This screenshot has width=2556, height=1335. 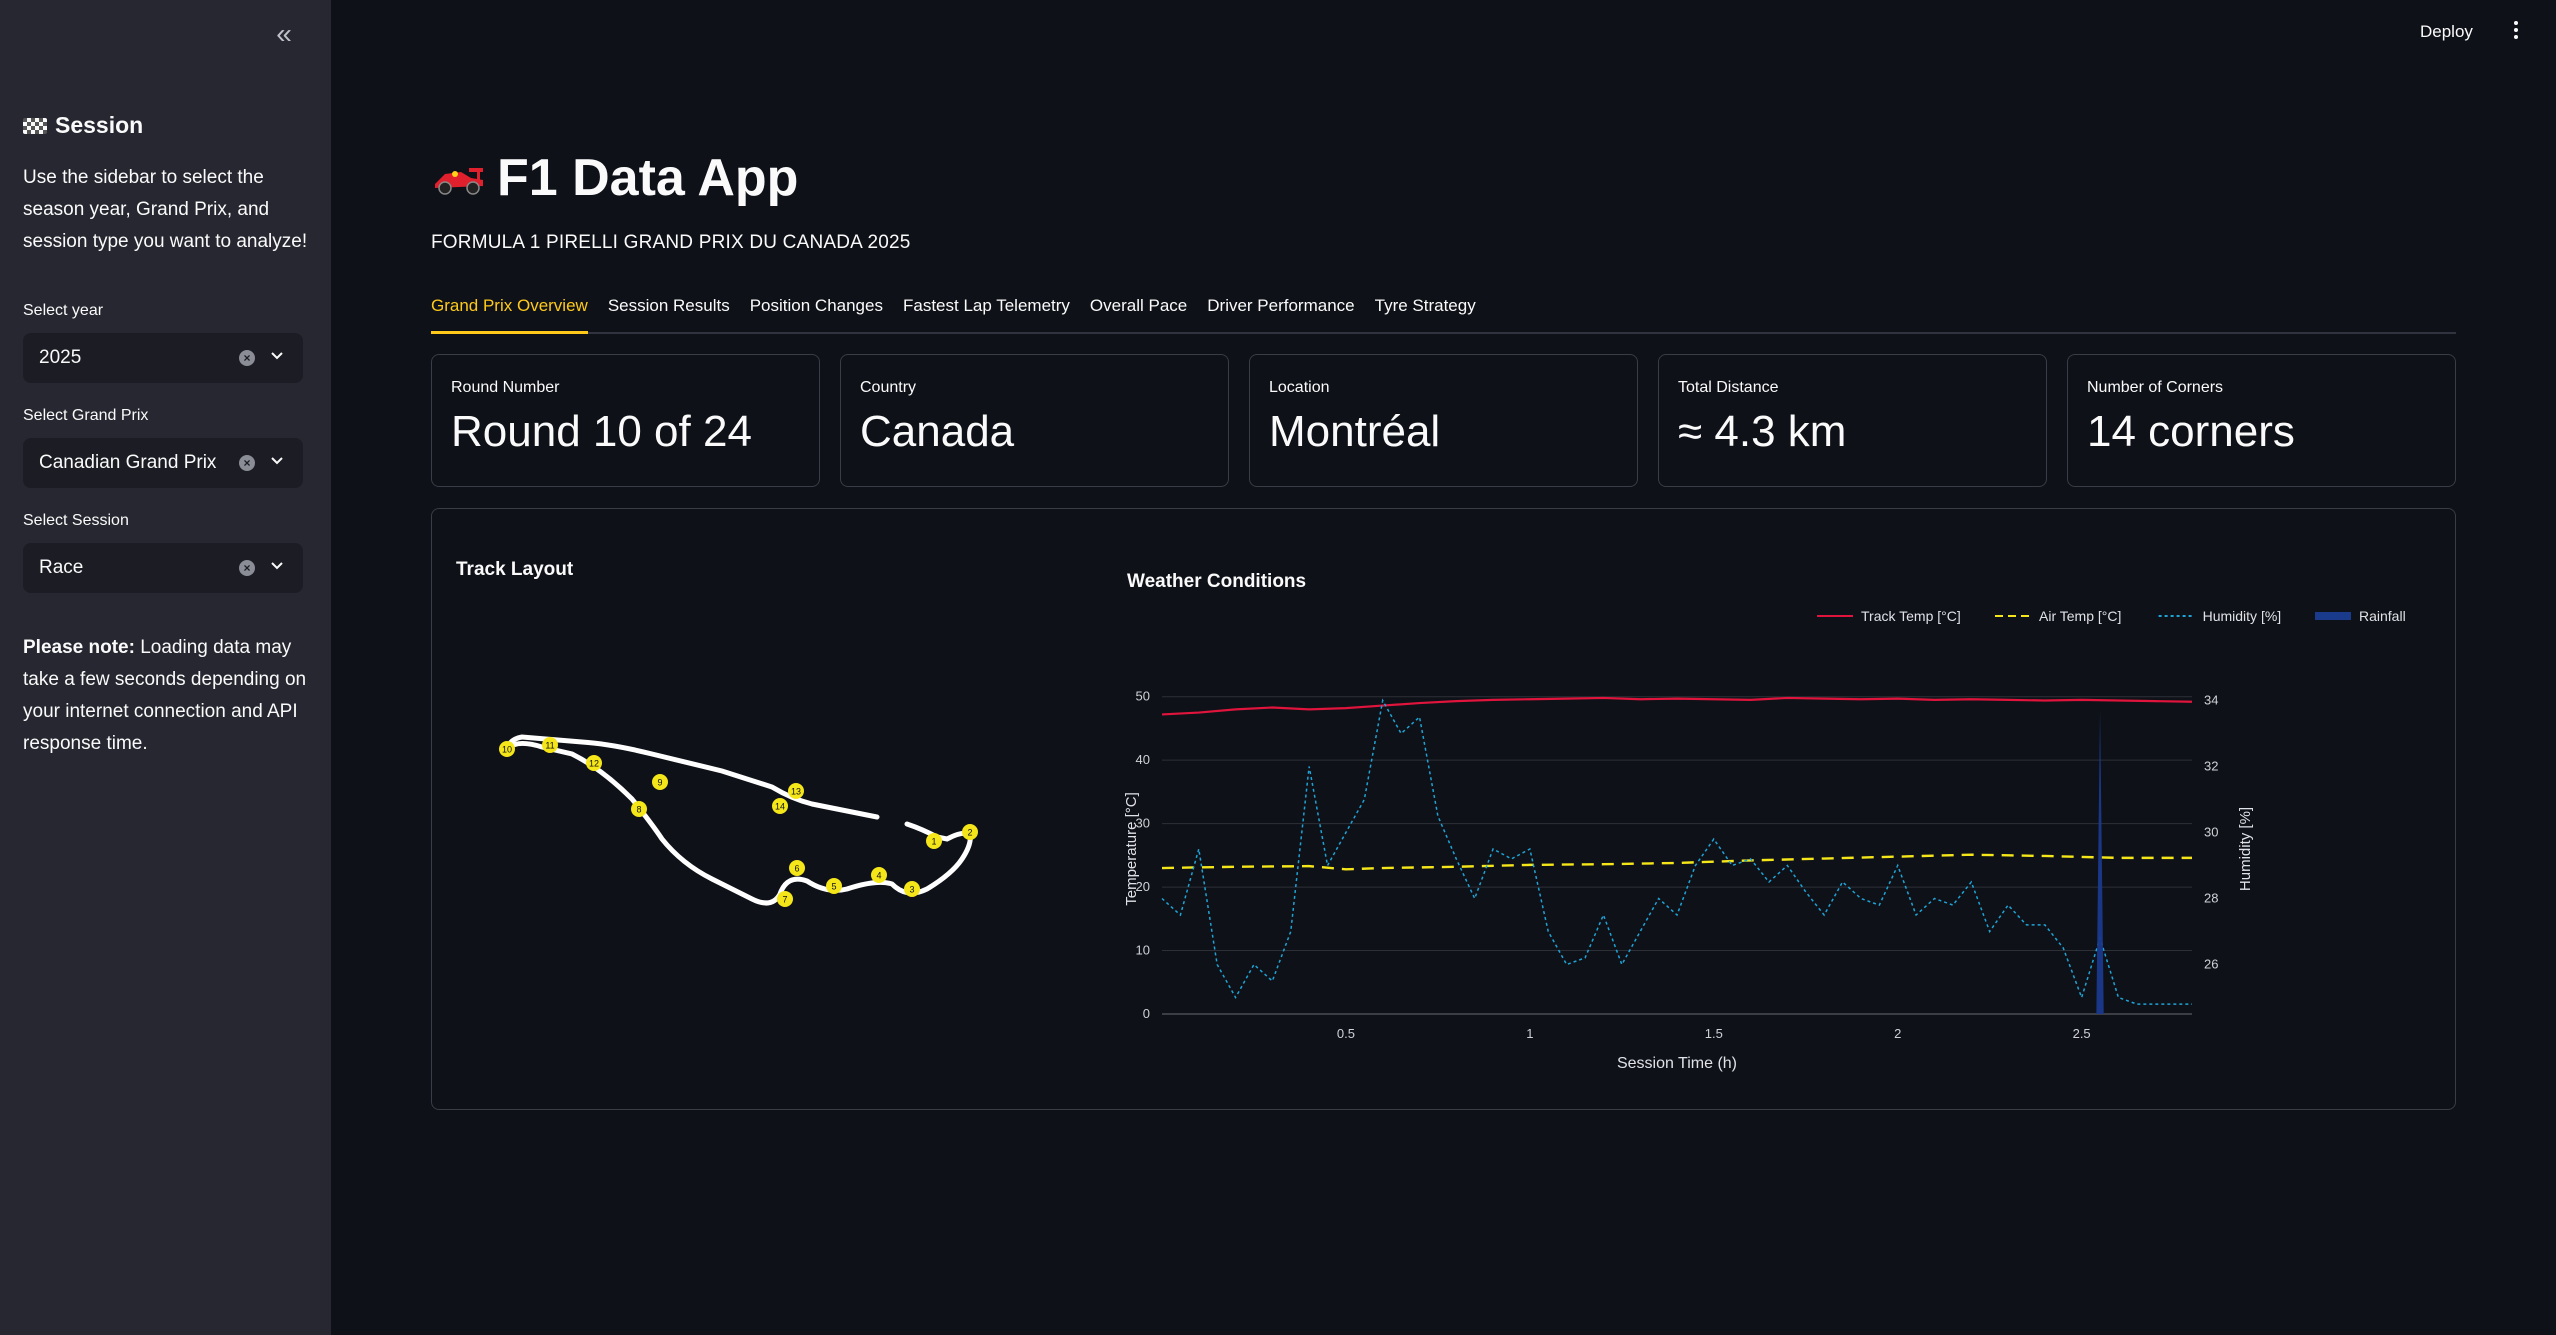 What do you see at coordinates (2446, 31) in the screenshot?
I see `deploy-button: Deploy` at bounding box center [2446, 31].